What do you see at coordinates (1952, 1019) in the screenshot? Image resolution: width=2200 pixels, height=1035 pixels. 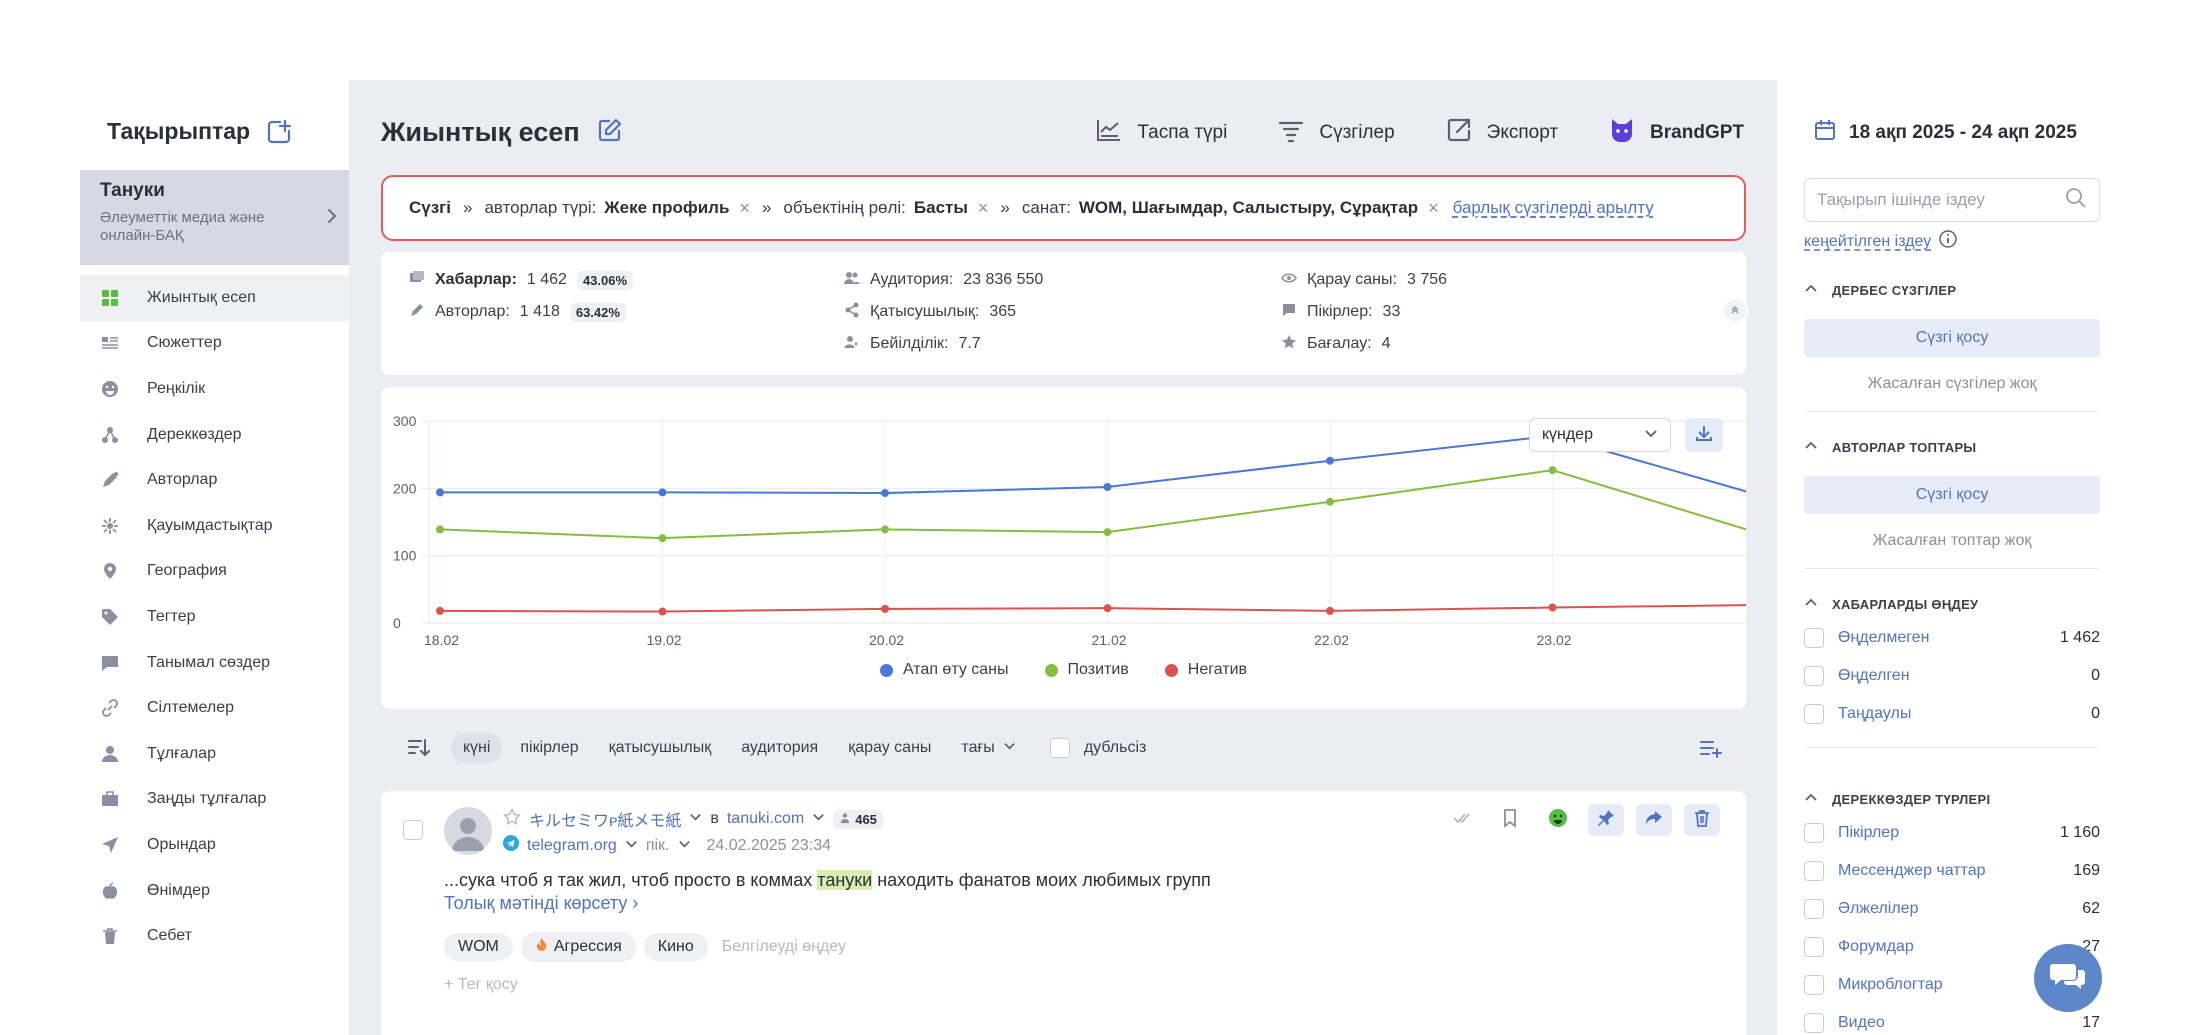 I see `filter-row: Видео 17` at bounding box center [1952, 1019].